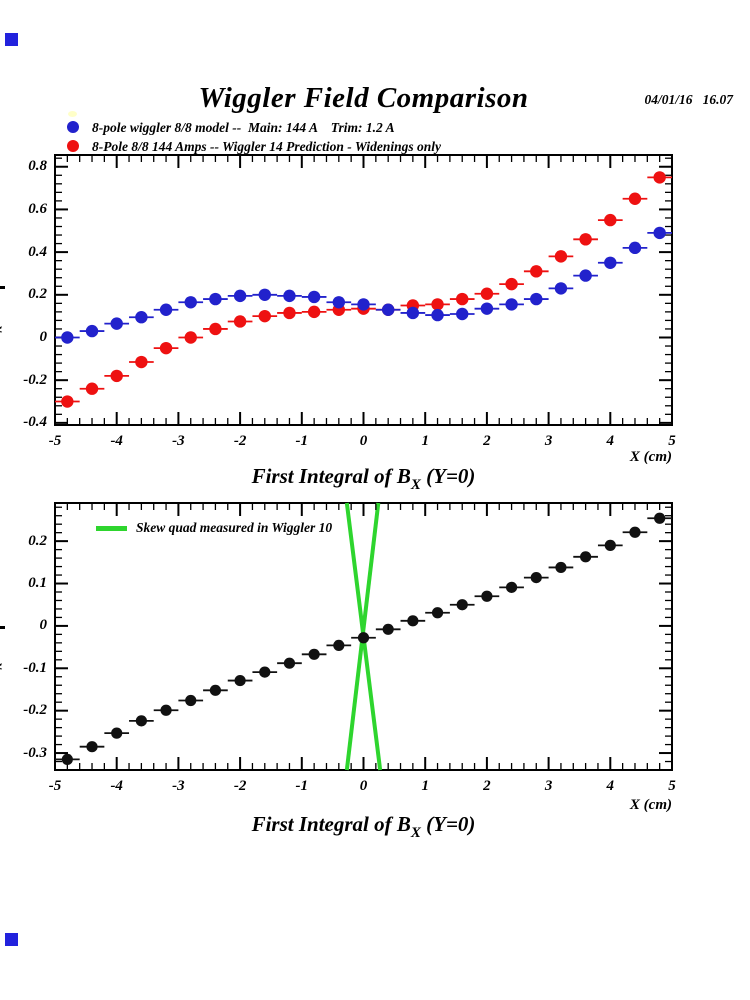 The width and height of the screenshot is (750, 1000). I want to click on legend-marker-blue, so click(73, 127).